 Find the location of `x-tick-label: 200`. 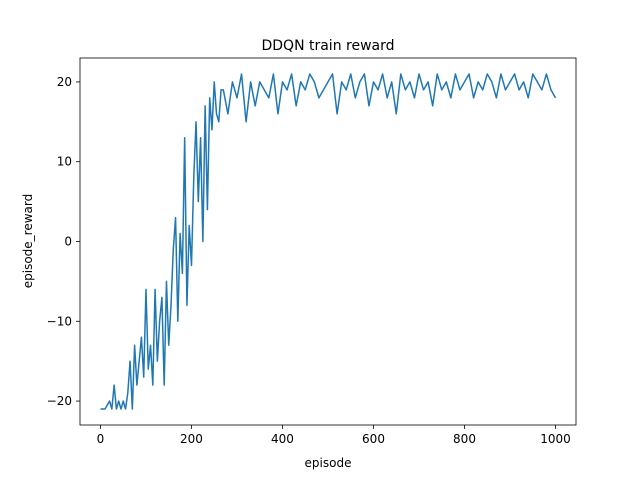

x-tick-label: 200 is located at coordinates (191, 439).